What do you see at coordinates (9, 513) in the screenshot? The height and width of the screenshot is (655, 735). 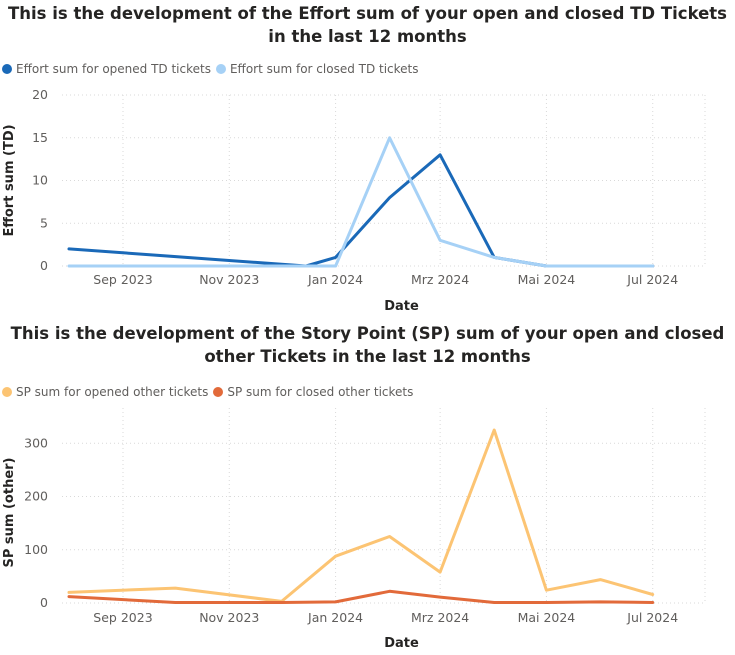 I see `y-axis-title: SP sum (other)` at bounding box center [9, 513].